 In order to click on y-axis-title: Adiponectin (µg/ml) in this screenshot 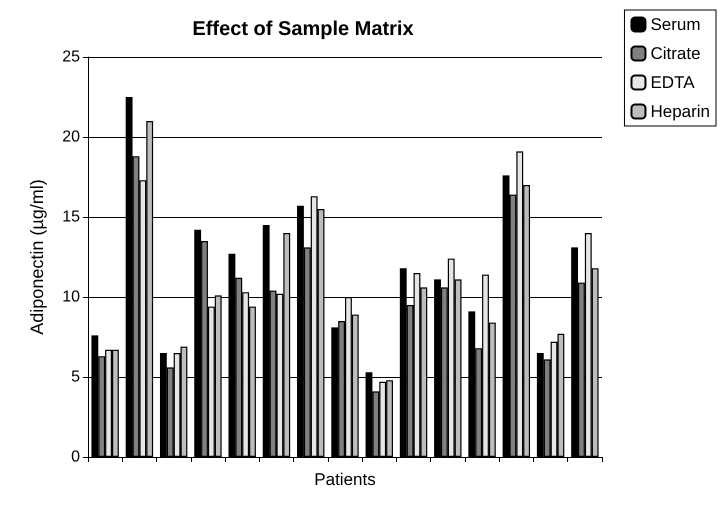, I will do `click(37, 257)`.